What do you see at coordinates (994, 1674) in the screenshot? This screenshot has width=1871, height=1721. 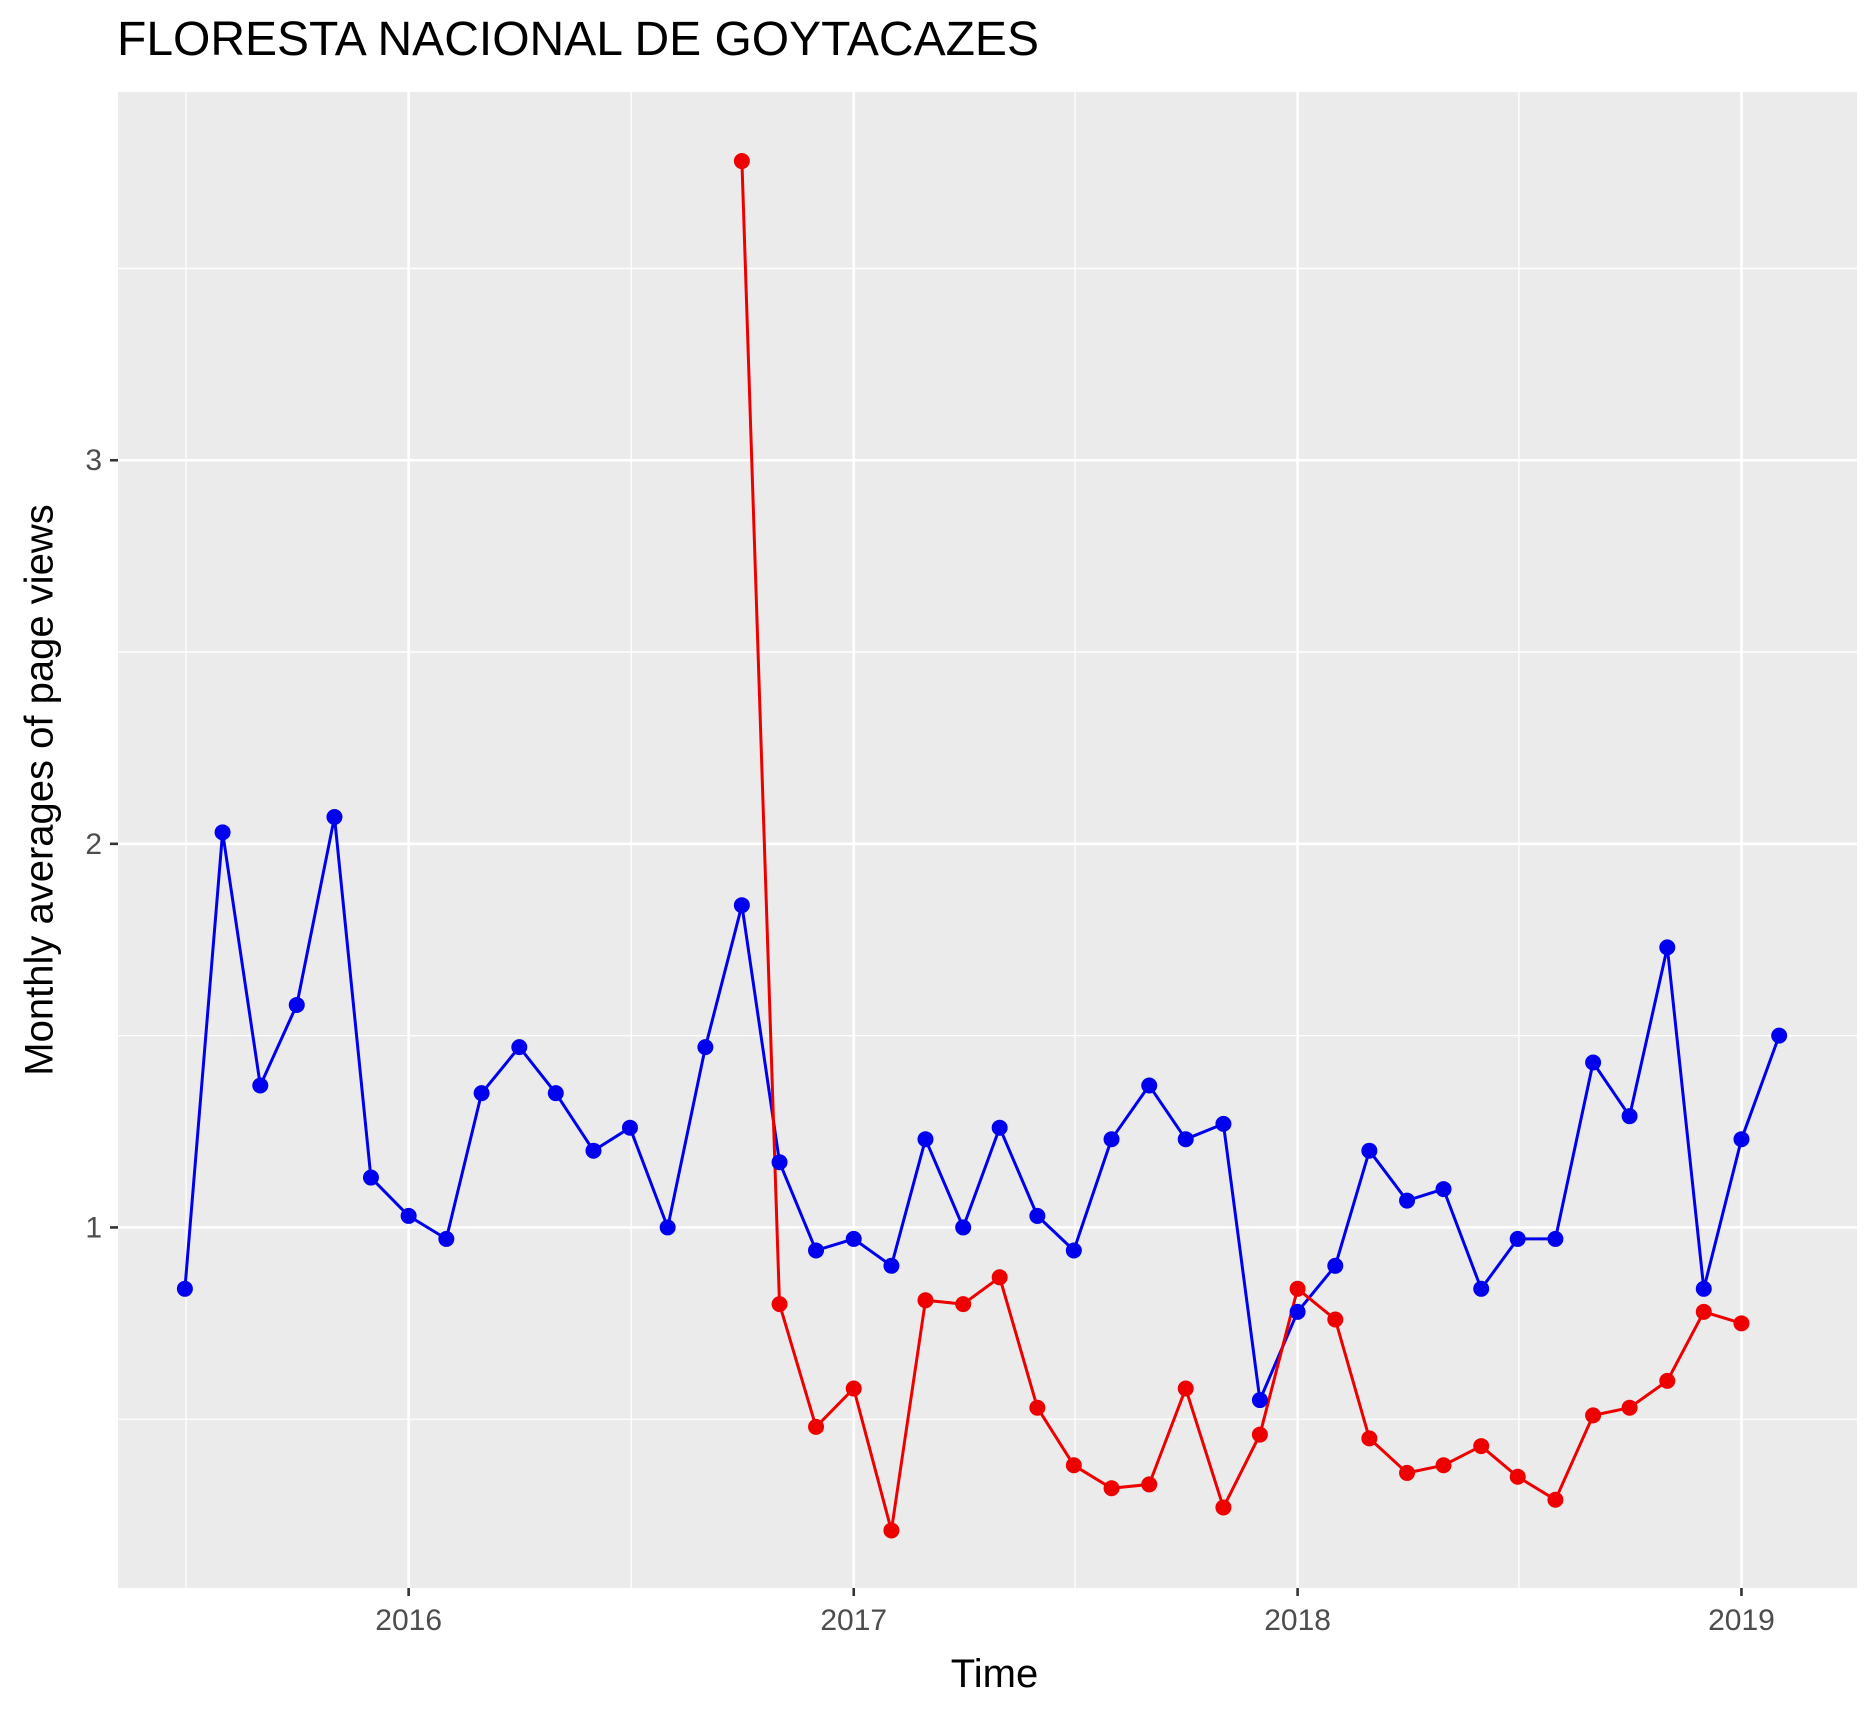 I see `x-axis-label: Time` at bounding box center [994, 1674].